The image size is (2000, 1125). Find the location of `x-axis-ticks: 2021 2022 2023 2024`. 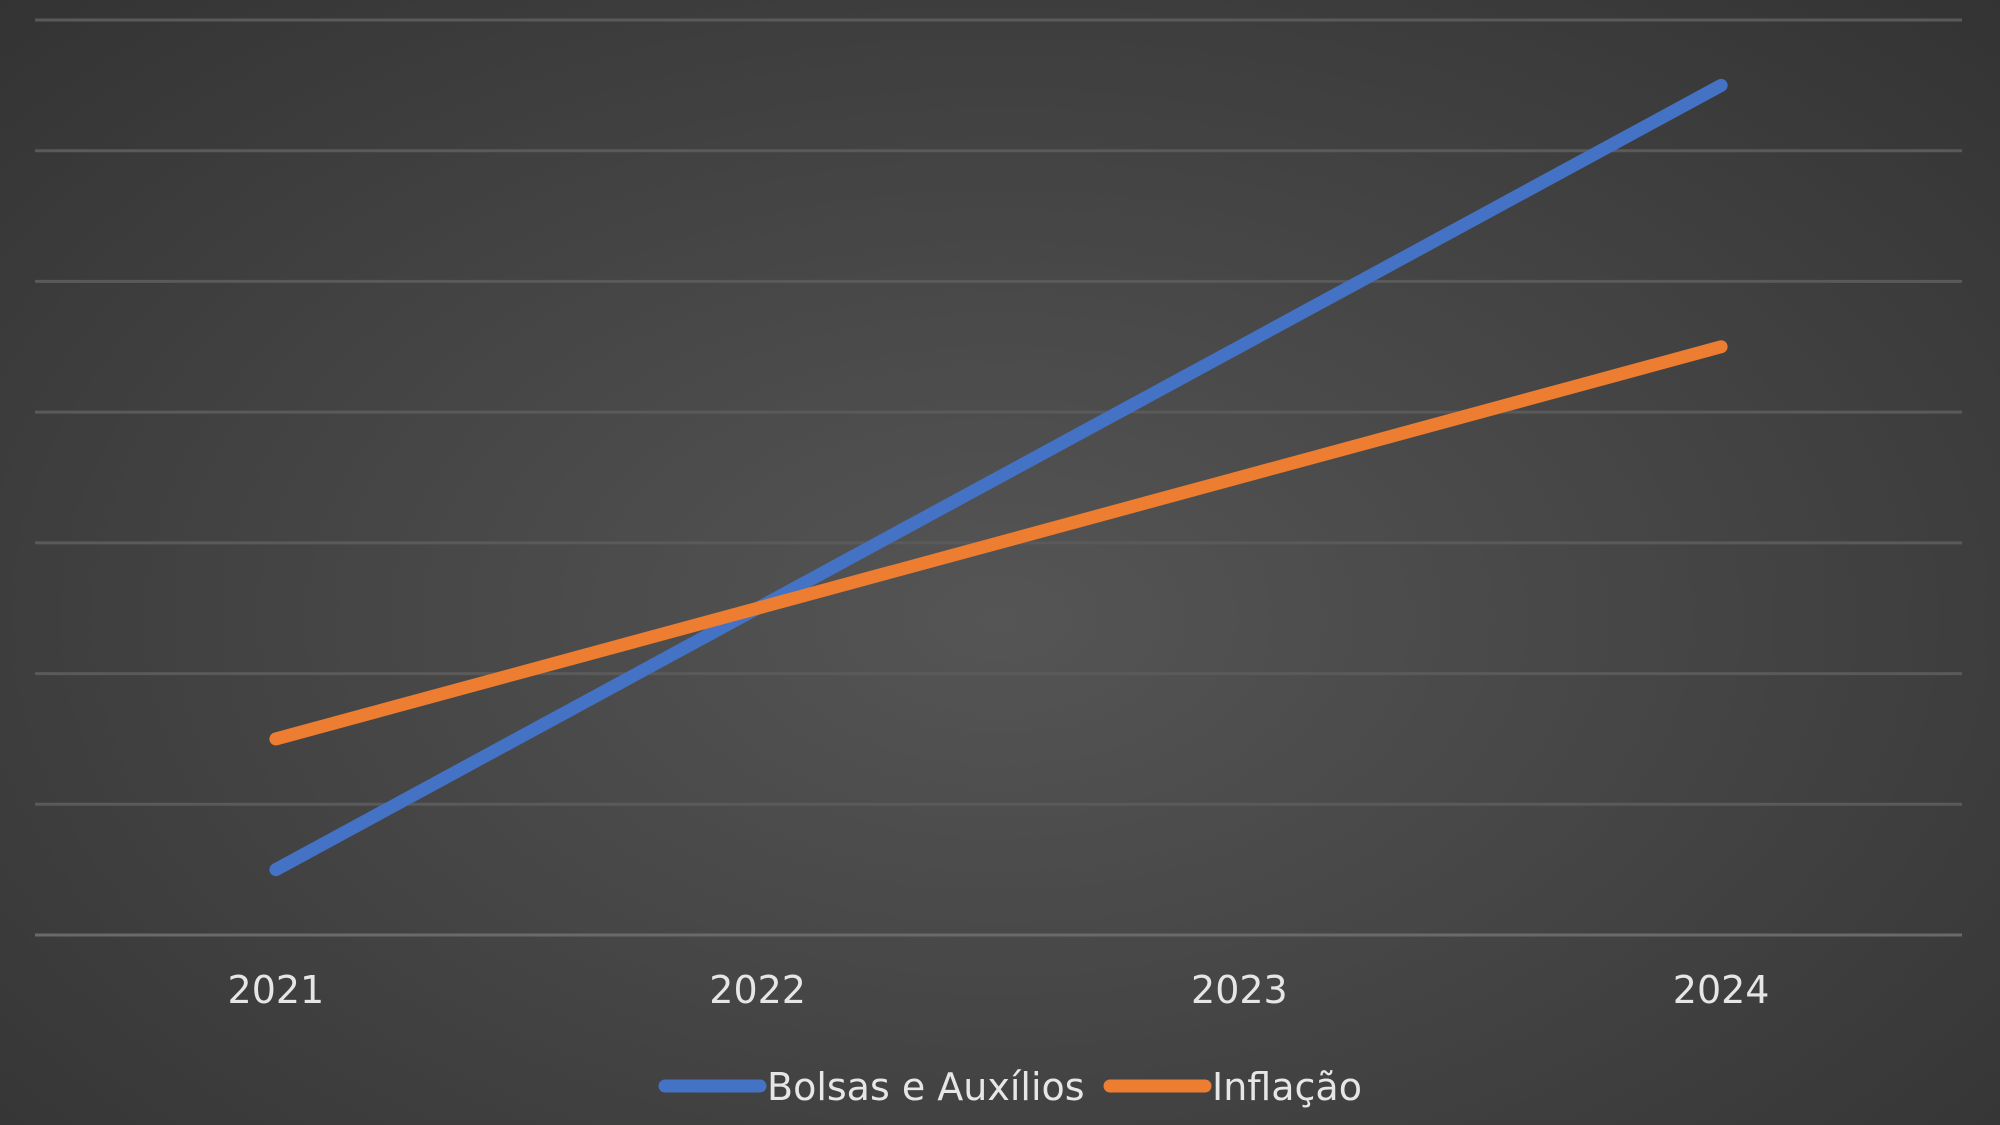

x-axis-ticks: 2021 2022 2023 2024 is located at coordinates (999, 990).